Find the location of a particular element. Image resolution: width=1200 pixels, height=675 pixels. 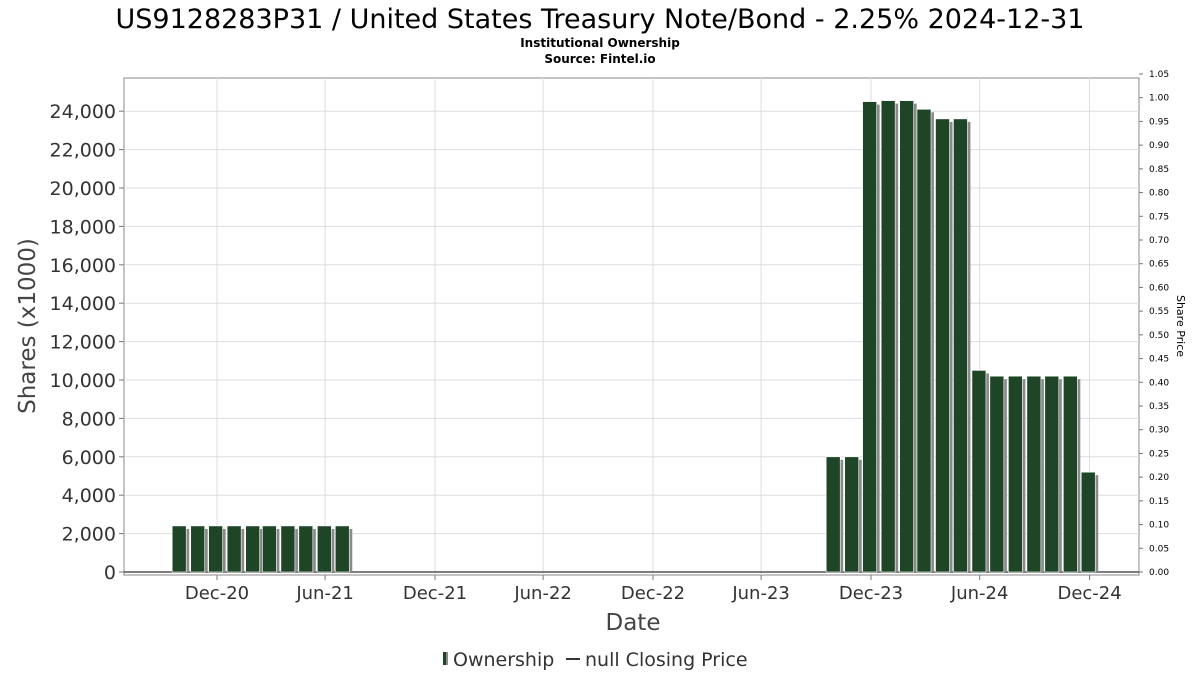

x-tick-label: Dec-23 is located at coordinates (871, 593).